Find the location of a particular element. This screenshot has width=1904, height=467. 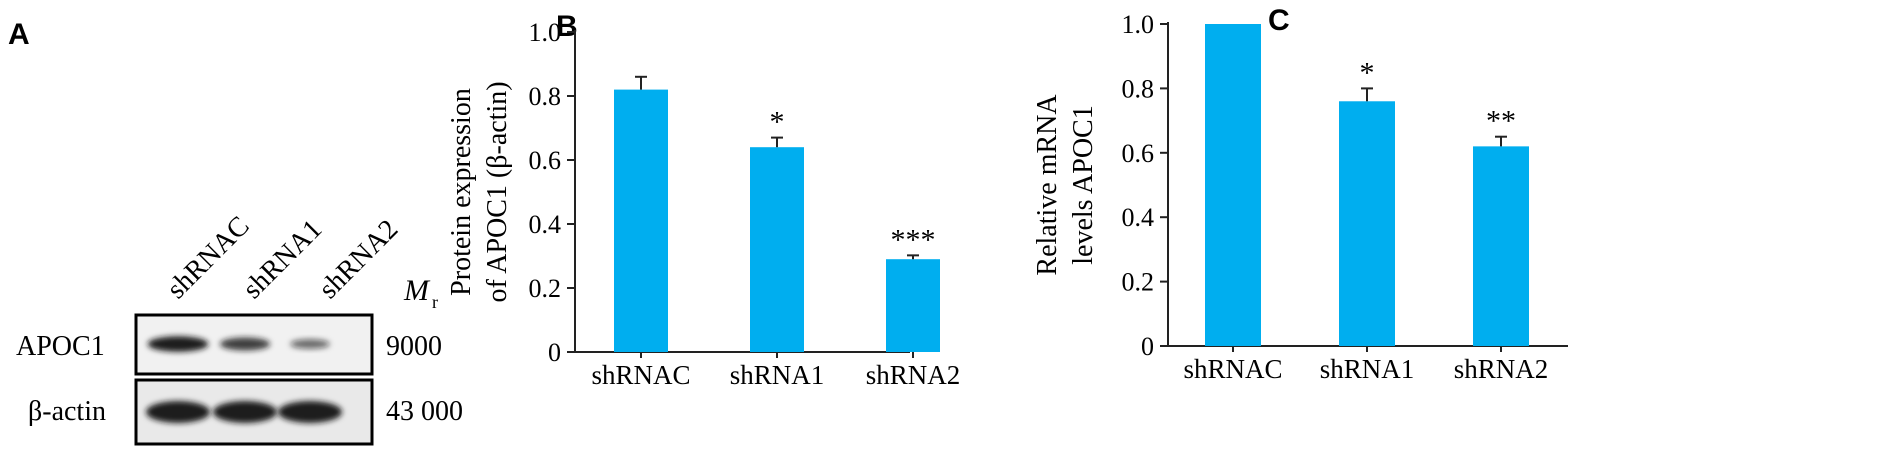

lane-label-1: shRNAC is located at coordinates (208, 257).